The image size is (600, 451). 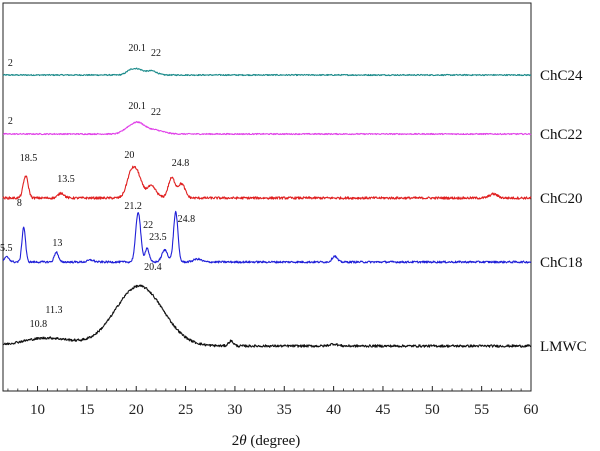 What do you see at coordinates (267, 182) in the screenshot?
I see `series-line-chc20` at bounding box center [267, 182].